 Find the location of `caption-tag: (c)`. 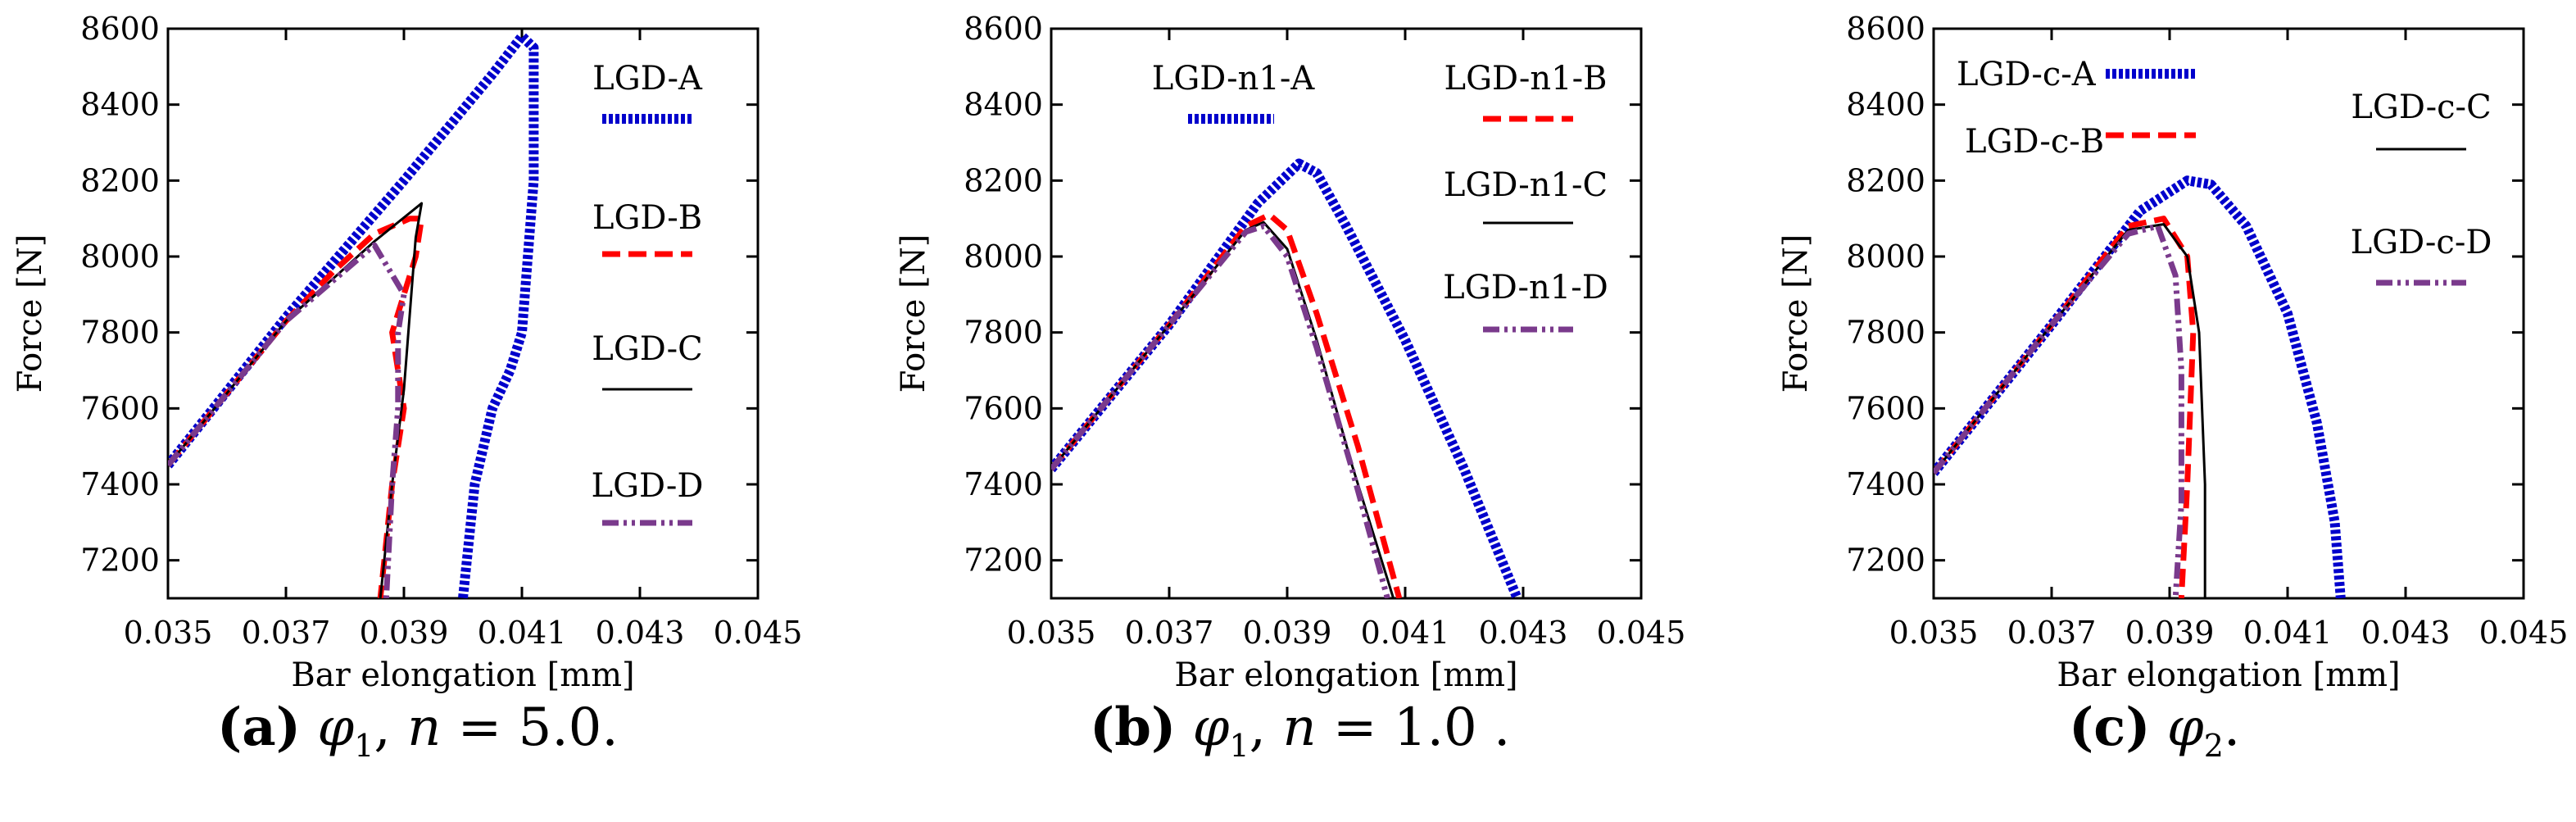

caption-tag: (c) is located at coordinates (2110, 727).